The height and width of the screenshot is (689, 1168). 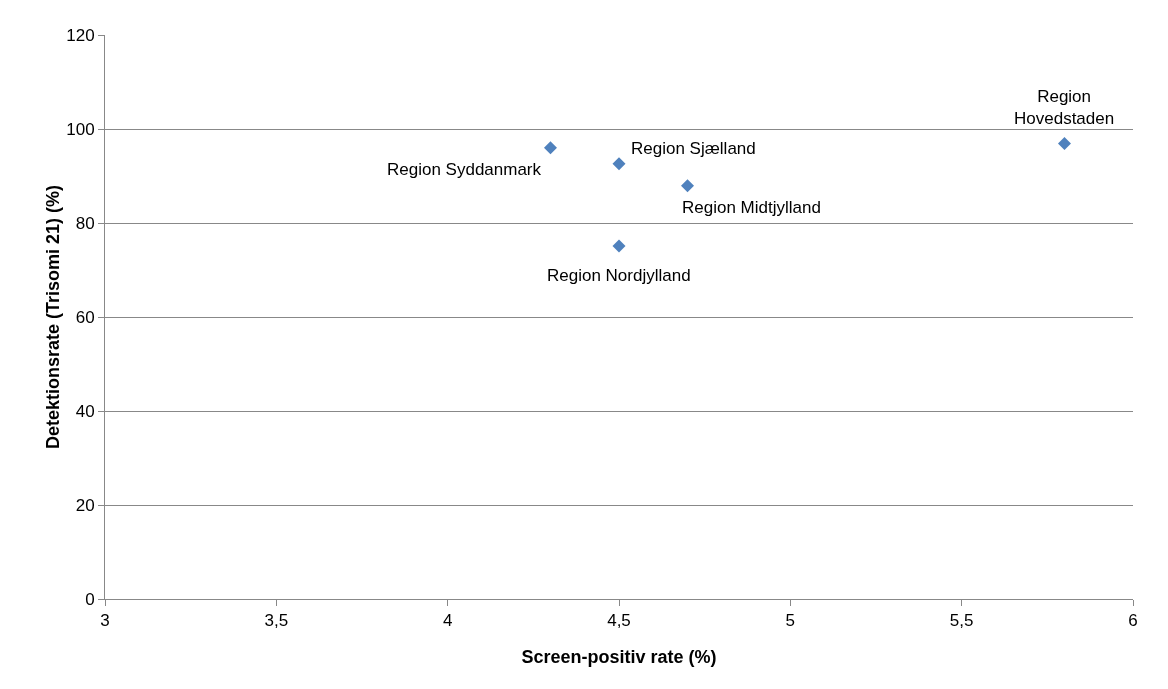 I want to click on x-tick-label: 3, so click(x=105, y=621).